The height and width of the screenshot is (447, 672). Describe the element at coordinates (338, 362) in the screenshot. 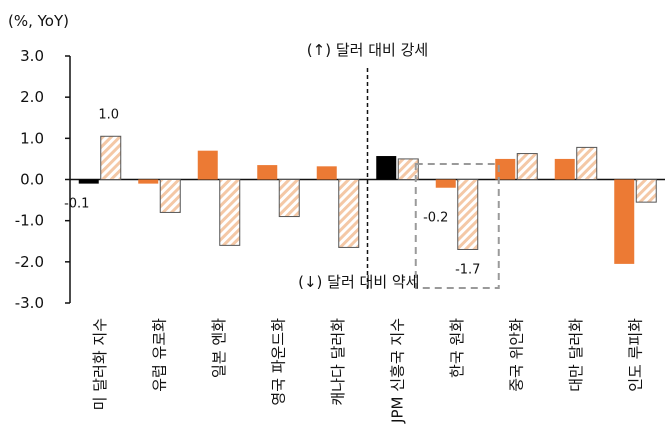

I see `category-label: 캐나다 달러화` at that location.